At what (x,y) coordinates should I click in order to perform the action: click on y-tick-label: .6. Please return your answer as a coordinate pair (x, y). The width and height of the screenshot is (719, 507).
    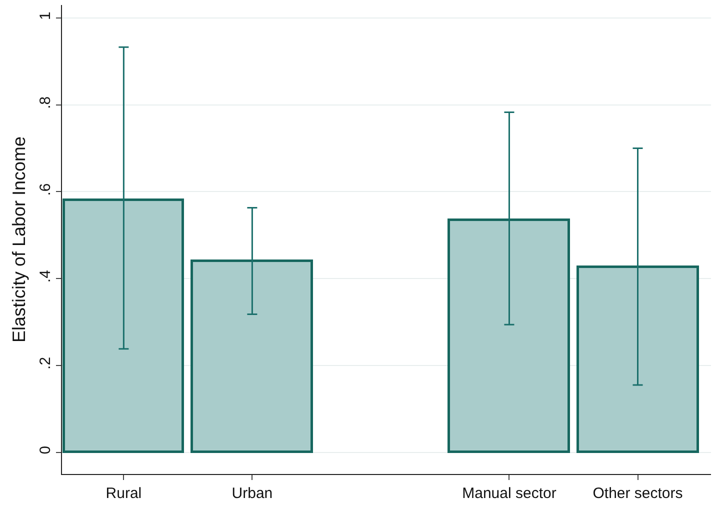
    Looking at the image, I should click on (45, 189).